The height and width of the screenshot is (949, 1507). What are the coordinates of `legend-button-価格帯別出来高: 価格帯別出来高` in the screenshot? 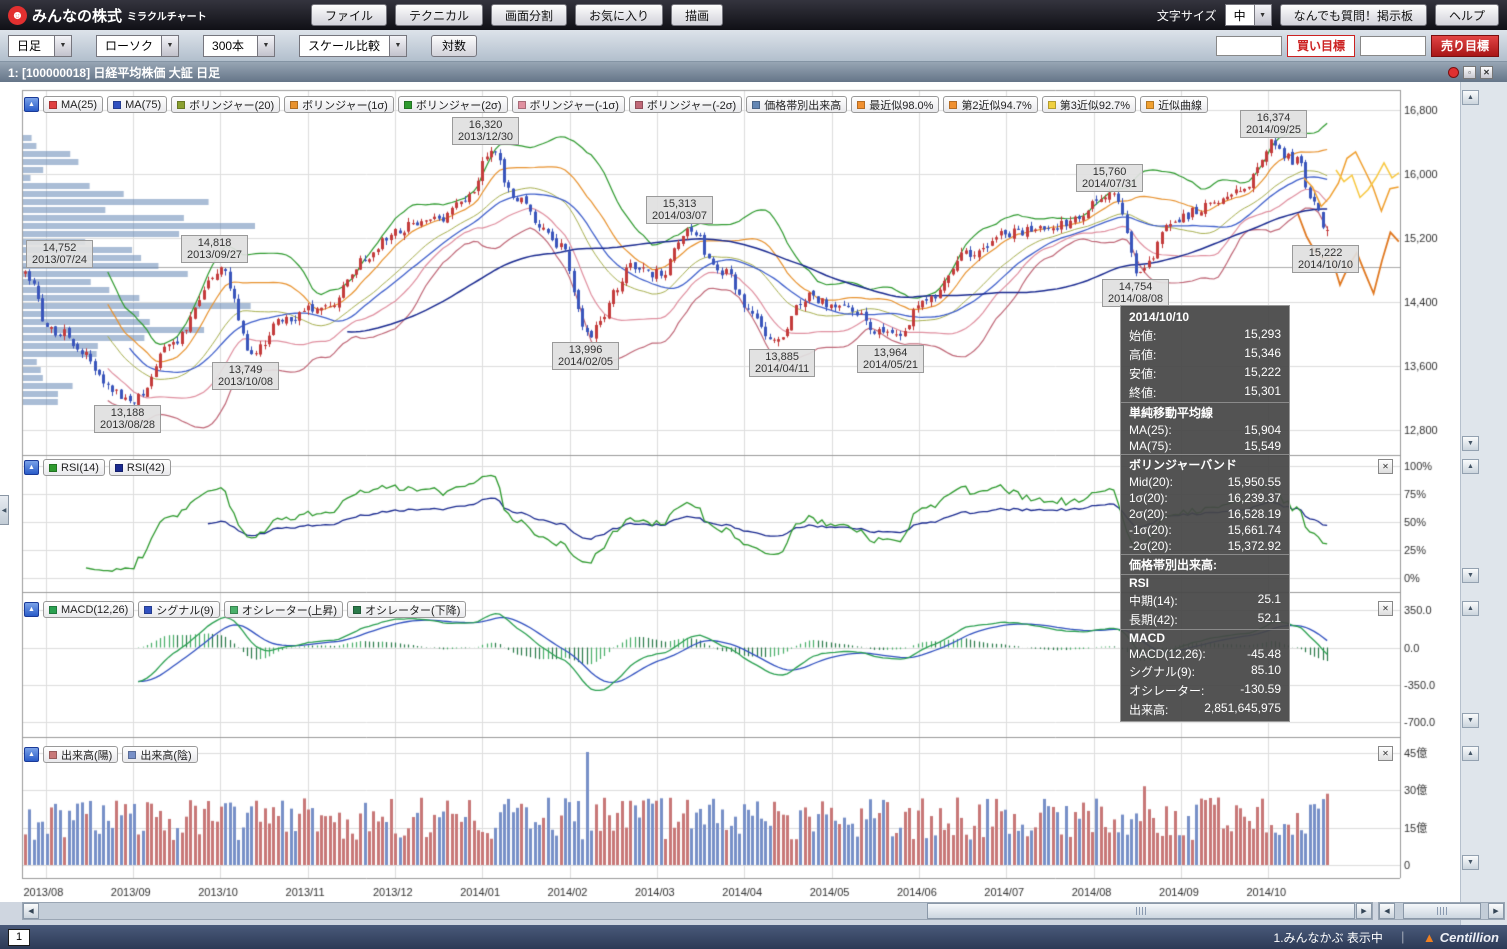 It's located at (797, 104).